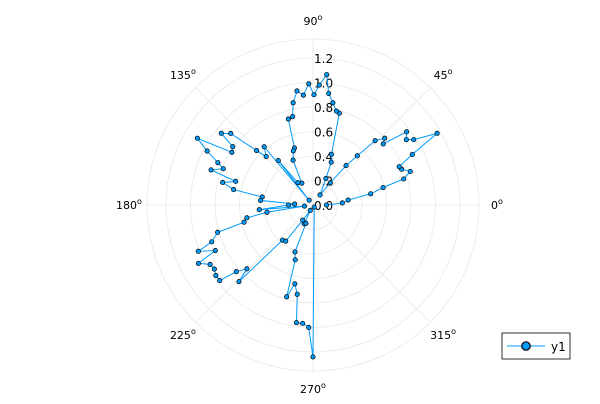 This screenshot has width=600, height=404. I want to click on r-tick-labels: 0.00.20.40.60.81.01.2, so click(323, 132).